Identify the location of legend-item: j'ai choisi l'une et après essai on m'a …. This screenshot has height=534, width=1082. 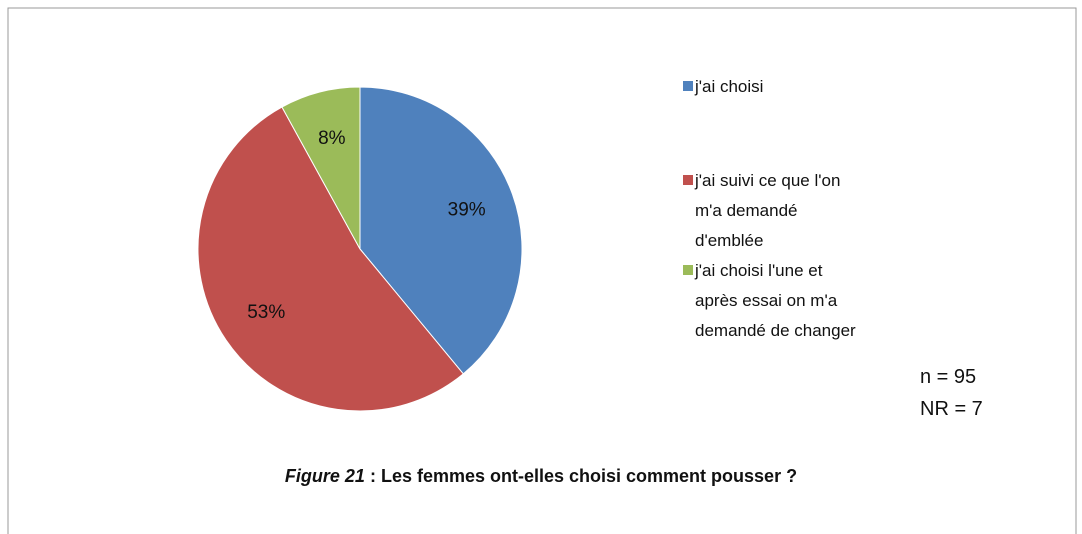
(775, 301).